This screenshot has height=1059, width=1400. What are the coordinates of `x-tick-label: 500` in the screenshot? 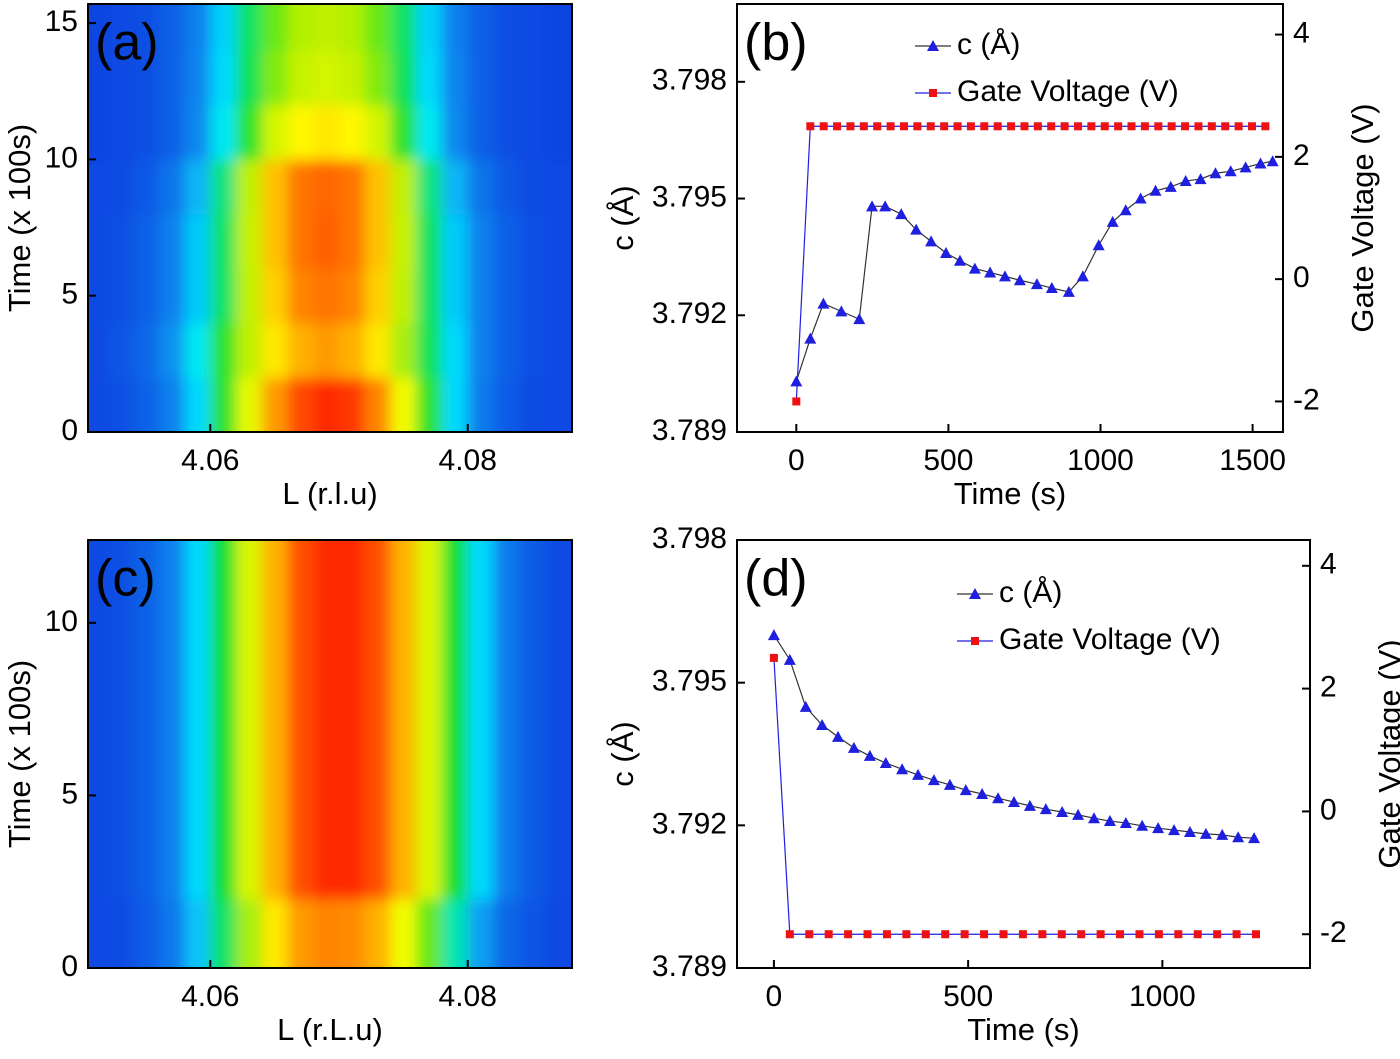 It's located at (948, 460).